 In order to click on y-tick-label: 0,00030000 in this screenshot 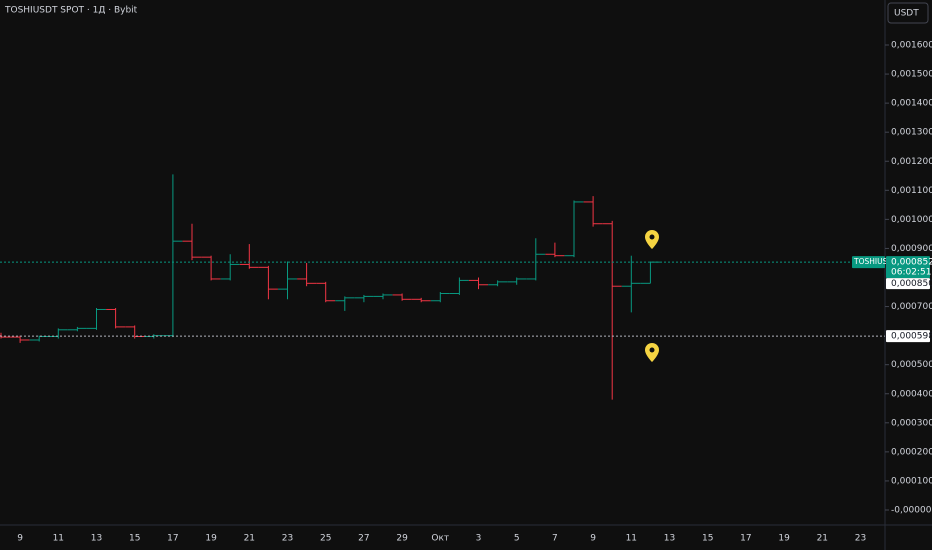, I will do `click(911, 423)`.